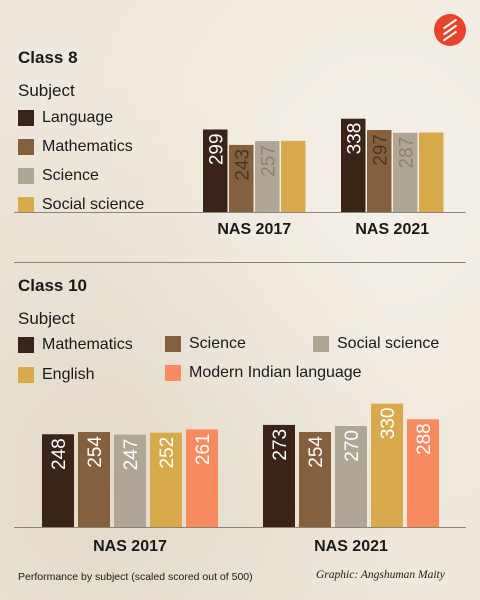  Describe the element at coordinates (167, 453) in the screenshot. I see `data-label: 252` at that location.